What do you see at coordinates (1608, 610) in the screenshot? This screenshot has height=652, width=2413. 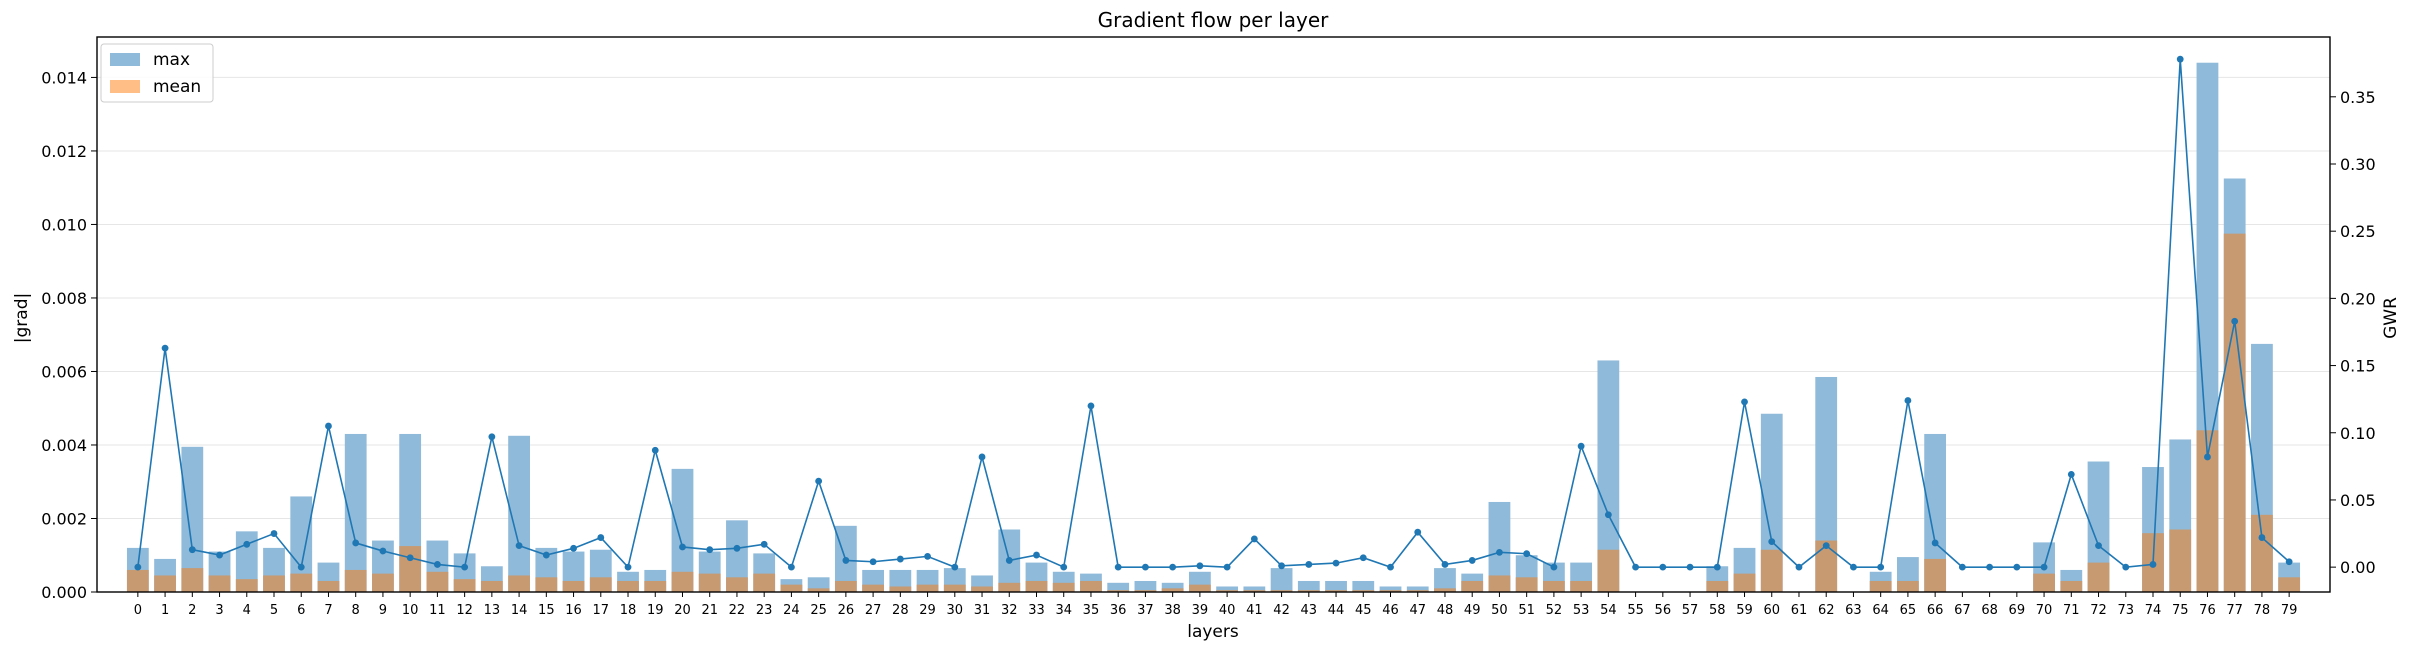 I see `x-tick-label: 54` at bounding box center [1608, 610].